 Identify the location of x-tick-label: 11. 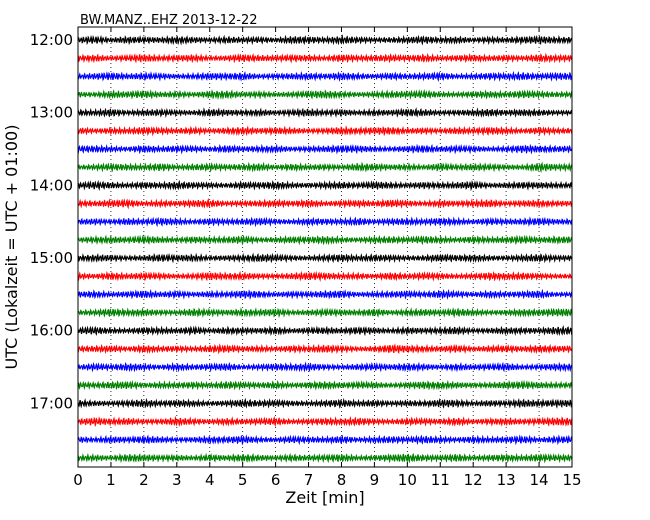
(440, 480).